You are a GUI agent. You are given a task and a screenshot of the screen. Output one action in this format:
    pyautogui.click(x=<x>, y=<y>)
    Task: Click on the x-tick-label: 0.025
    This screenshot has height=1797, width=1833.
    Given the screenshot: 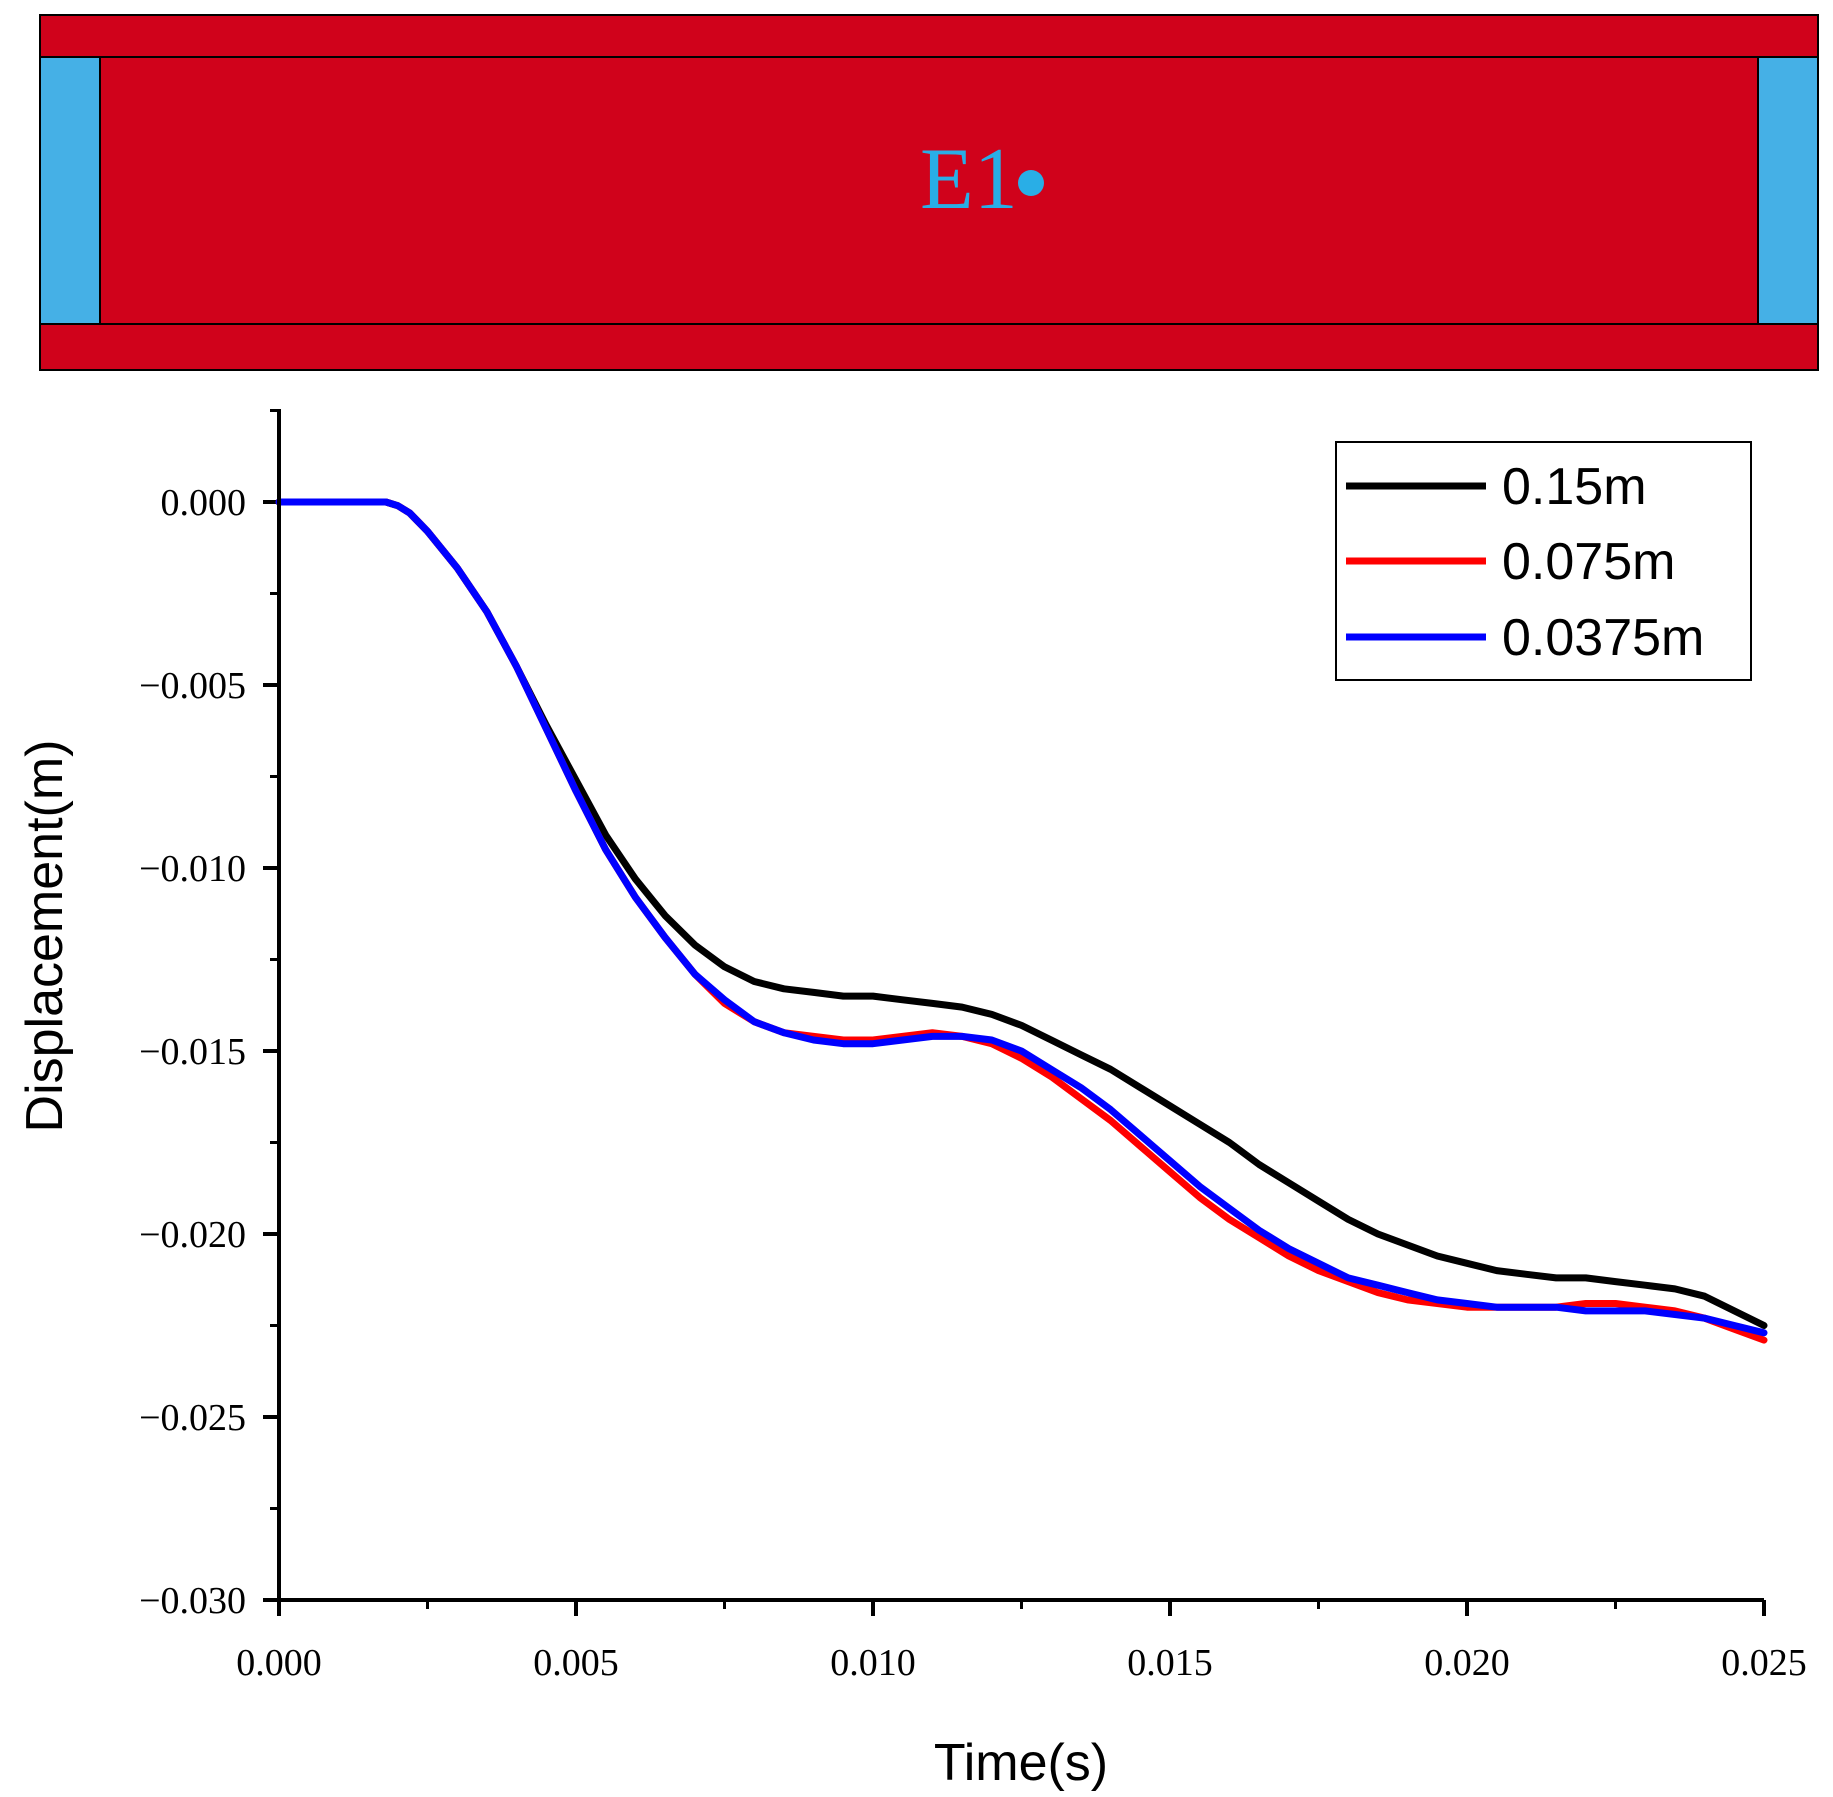 What is the action you would take?
    pyautogui.click(x=1764, y=1663)
    